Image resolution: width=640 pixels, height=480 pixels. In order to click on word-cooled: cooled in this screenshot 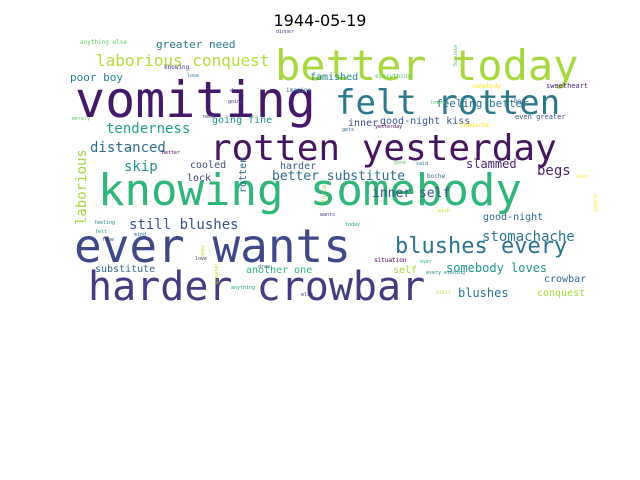, I will do `click(208, 165)`.